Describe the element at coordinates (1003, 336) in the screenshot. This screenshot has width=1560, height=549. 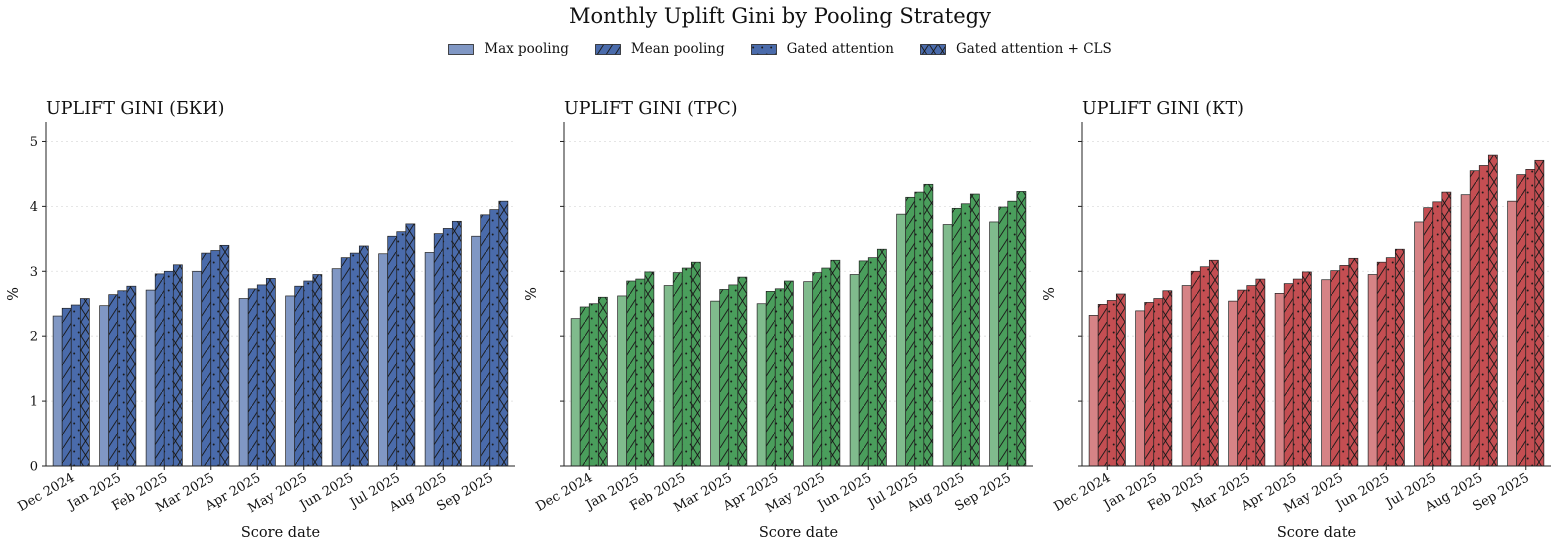
I see `bar-mean-pooling-sep-2025` at that location.